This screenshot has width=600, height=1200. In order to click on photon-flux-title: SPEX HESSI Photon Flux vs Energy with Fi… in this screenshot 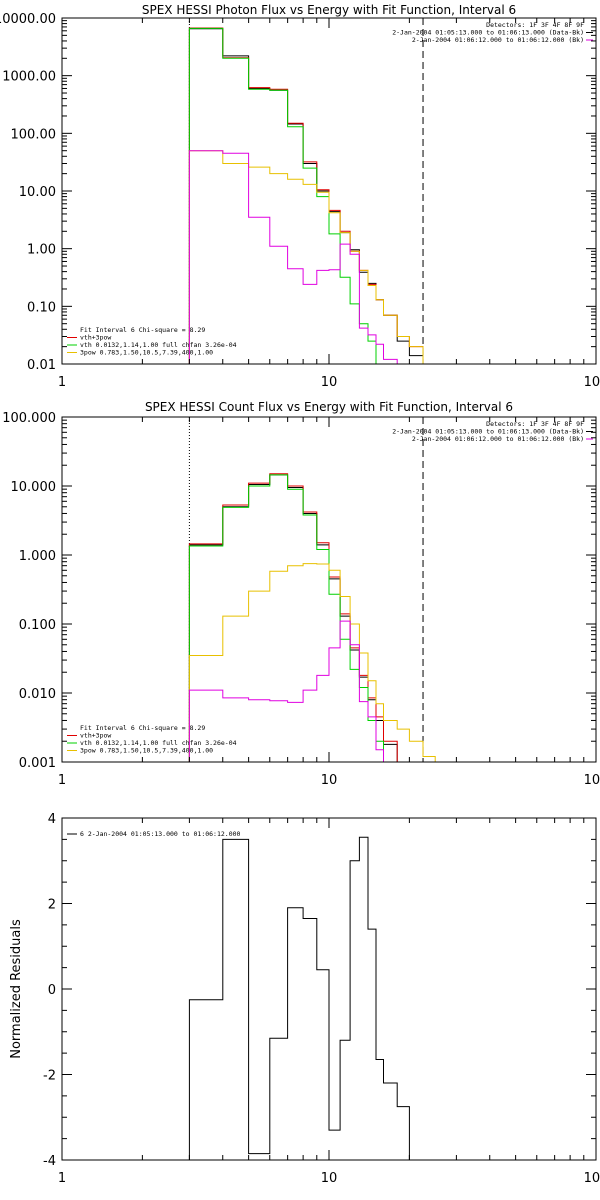, I will do `click(329, 10)`.